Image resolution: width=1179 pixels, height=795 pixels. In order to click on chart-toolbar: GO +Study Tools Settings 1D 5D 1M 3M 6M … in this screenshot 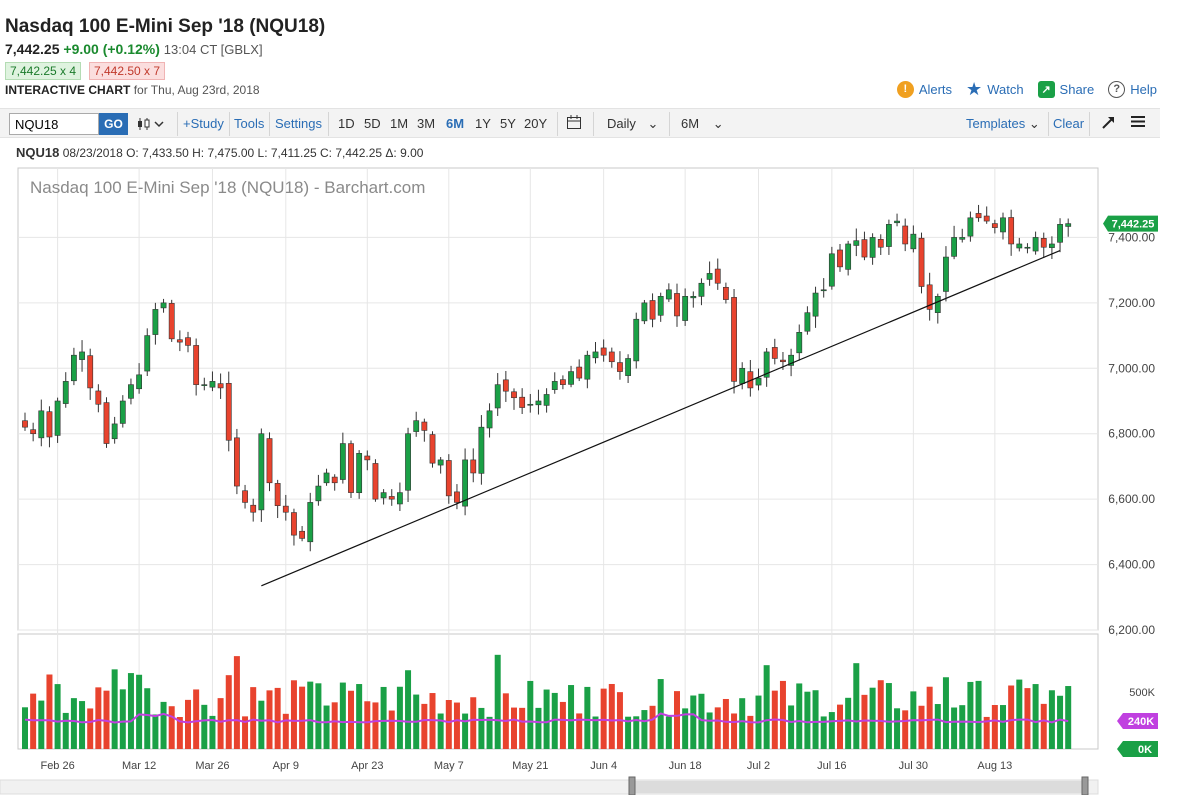, I will do `click(580, 123)`.